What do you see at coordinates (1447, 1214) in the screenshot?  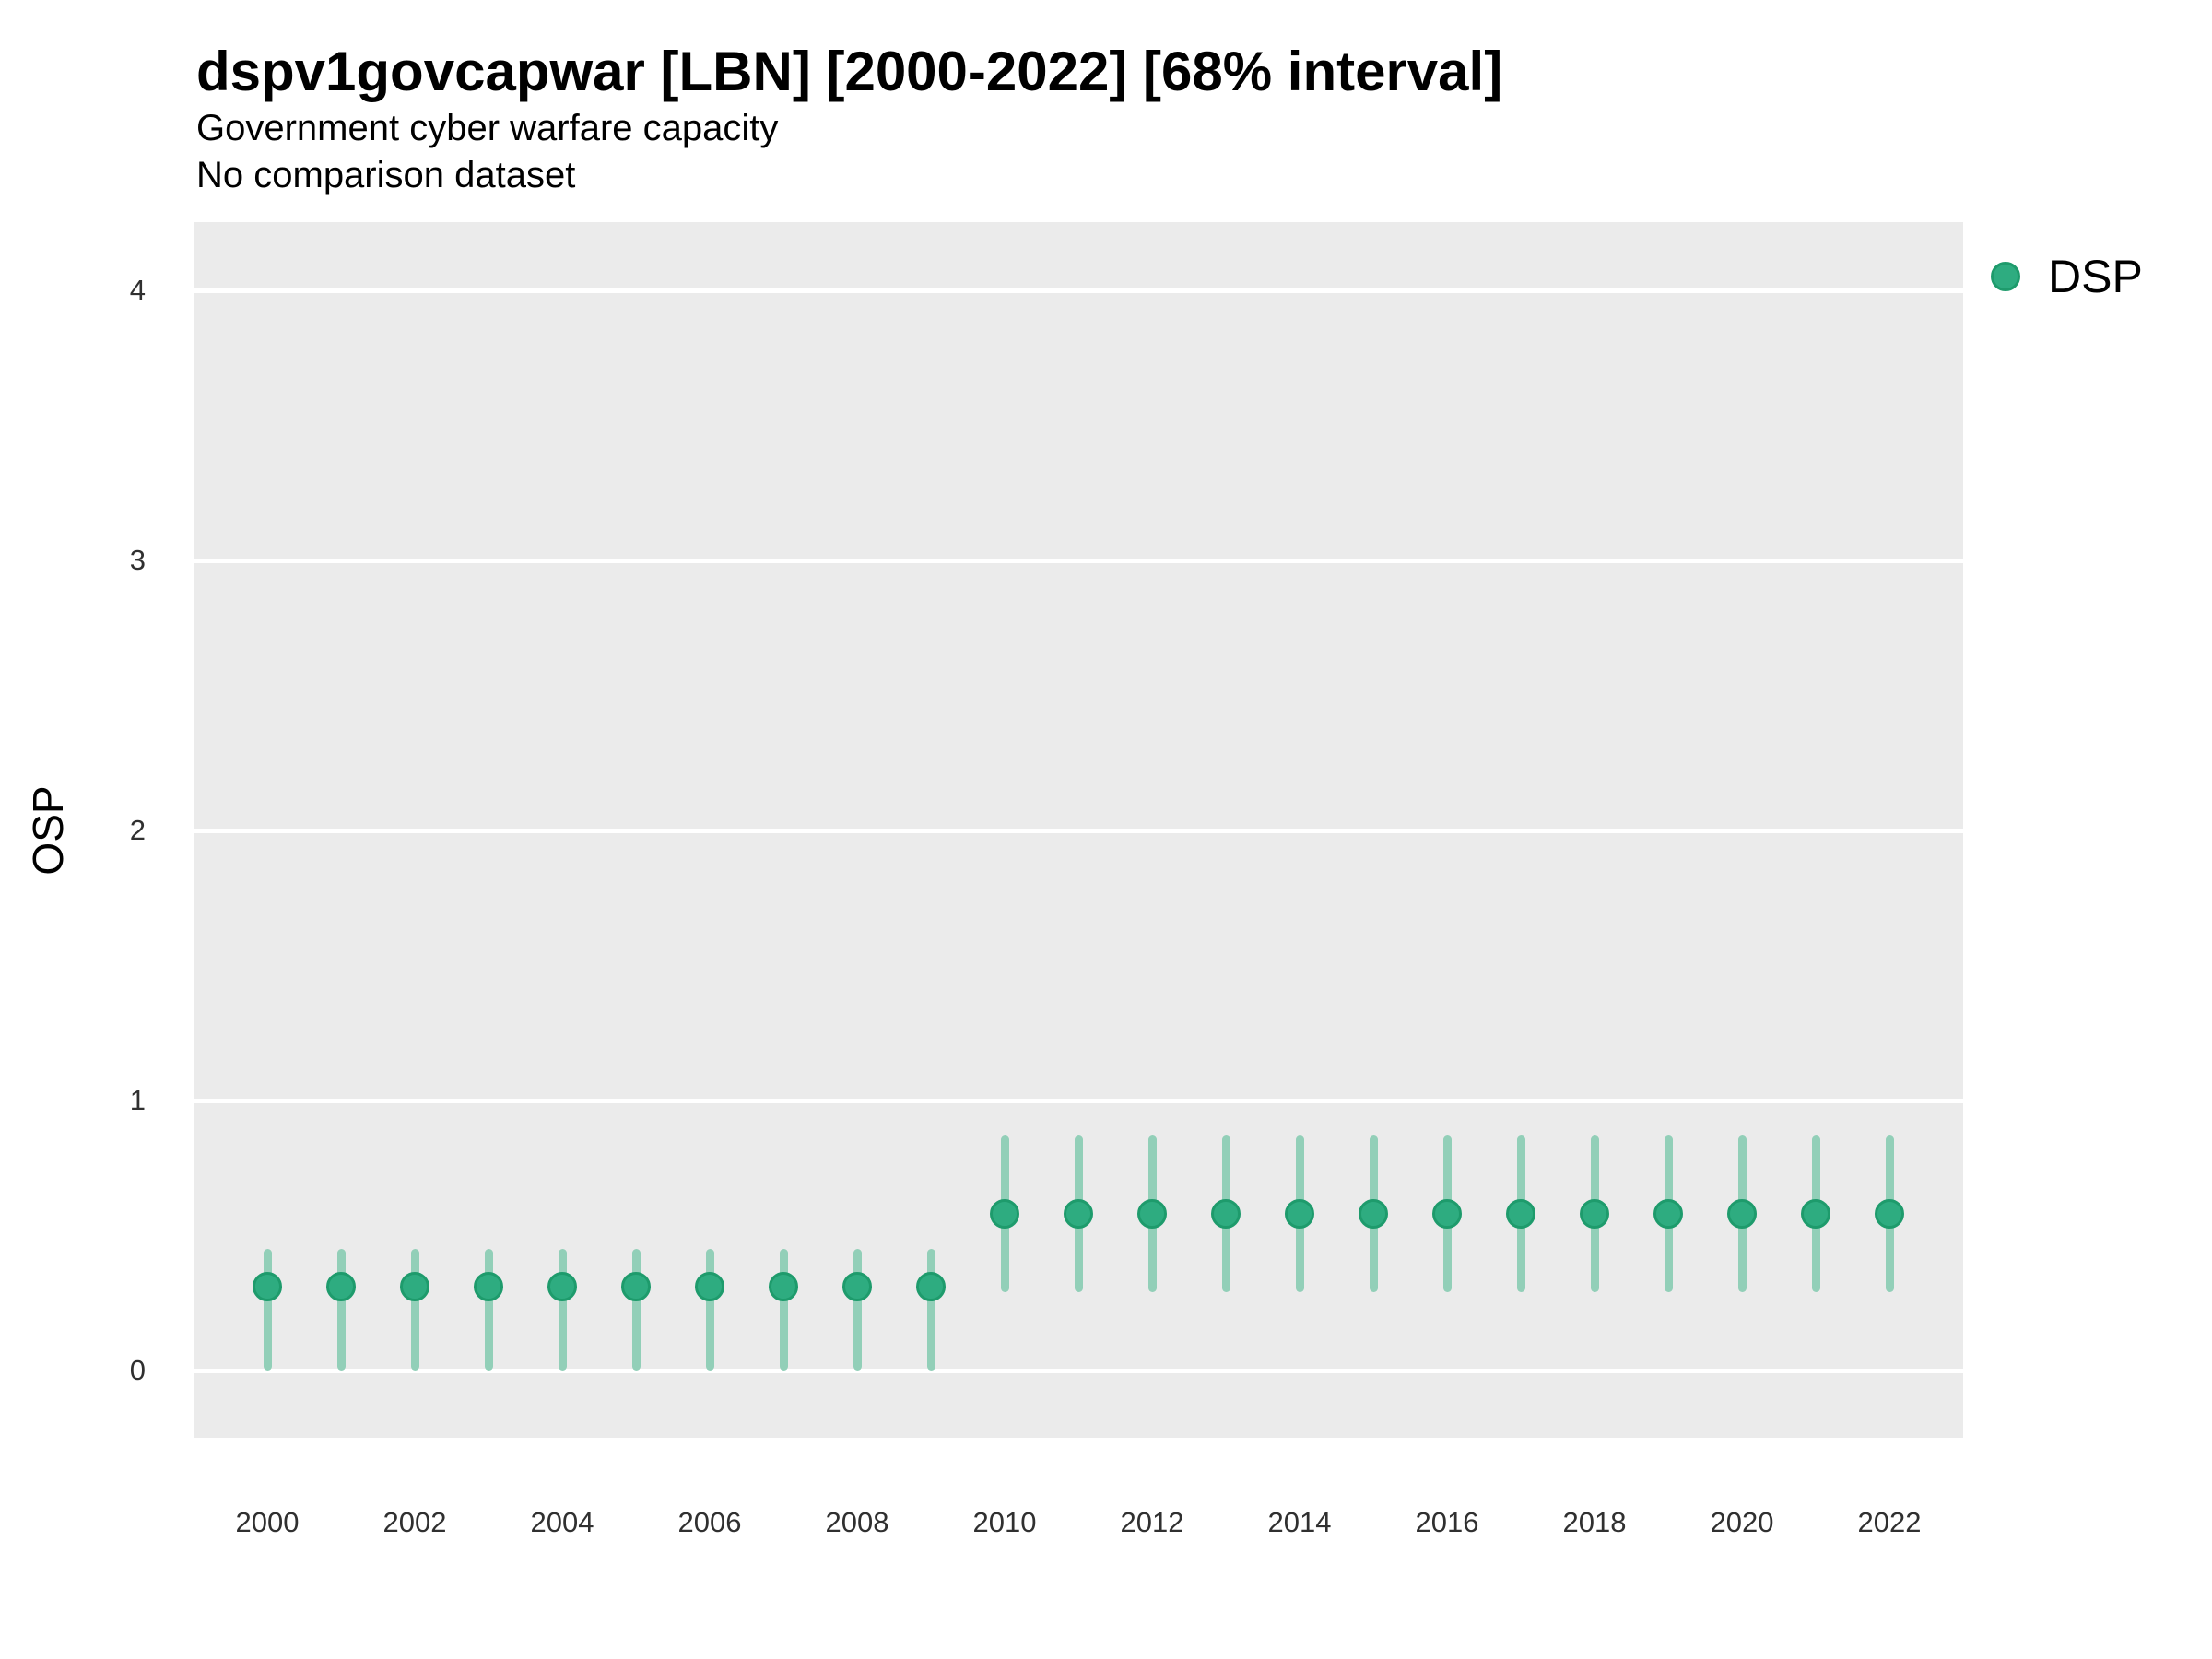 I see `data-point-2016` at bounding box center [1447, 1214].